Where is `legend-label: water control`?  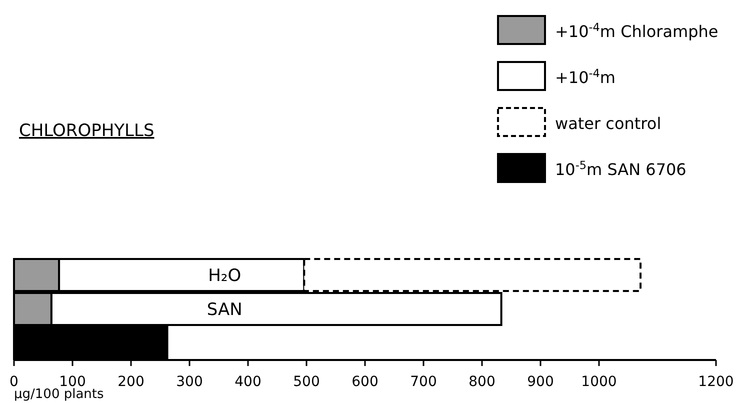
legend-label: water control is located at coordinates (608, 123).